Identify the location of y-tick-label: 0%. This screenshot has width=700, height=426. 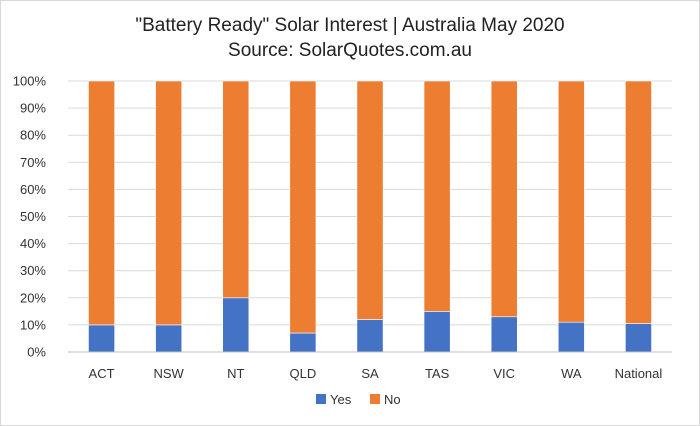
(36, 352).